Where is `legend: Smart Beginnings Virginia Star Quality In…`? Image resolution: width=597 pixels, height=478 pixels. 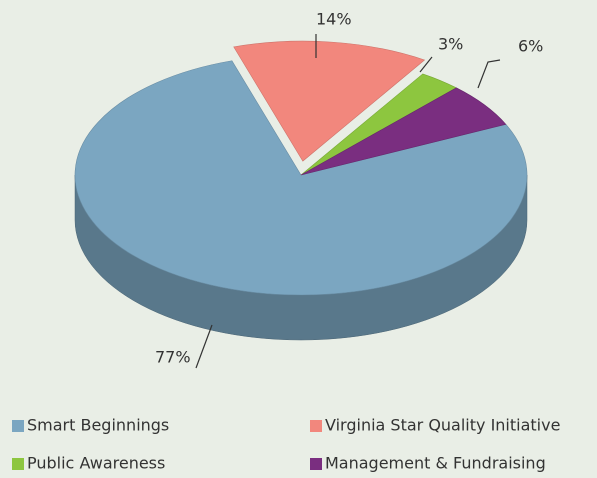
legend: Smart Beginnings Virginia Star Quality In… is located at coordinates (286, 444).